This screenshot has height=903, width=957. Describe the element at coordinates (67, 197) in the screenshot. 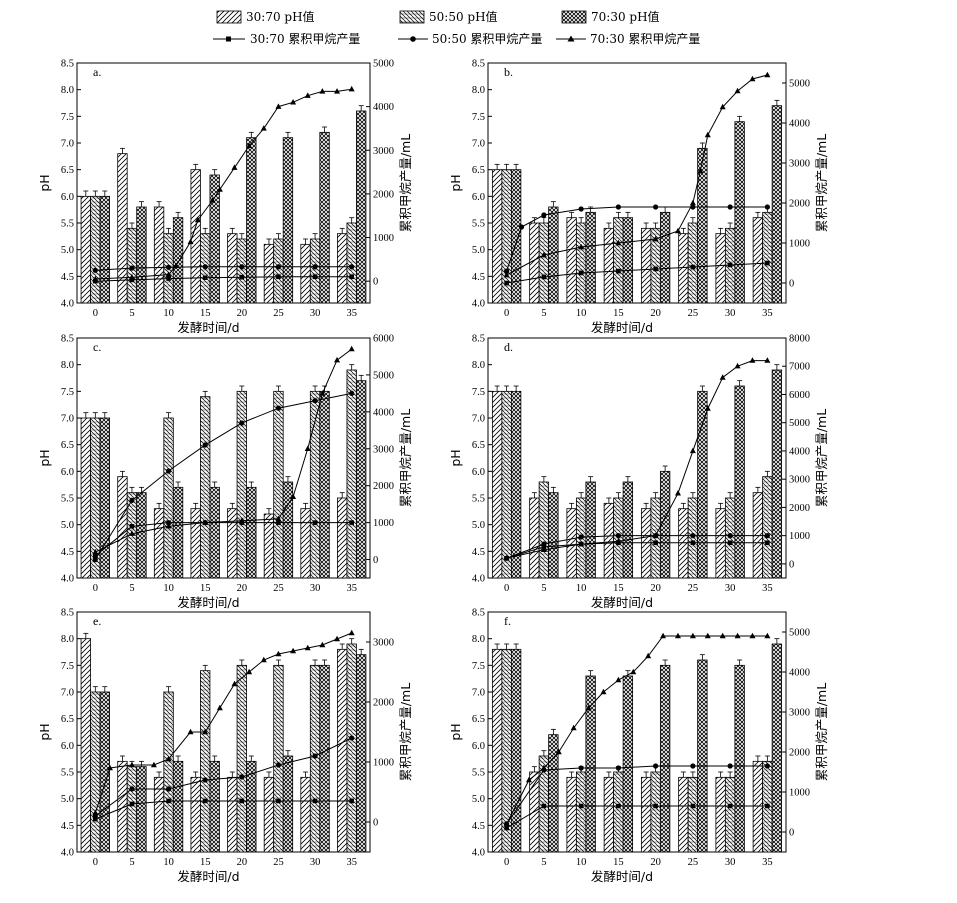

I see `left-tick-label: 6.0` at that location.